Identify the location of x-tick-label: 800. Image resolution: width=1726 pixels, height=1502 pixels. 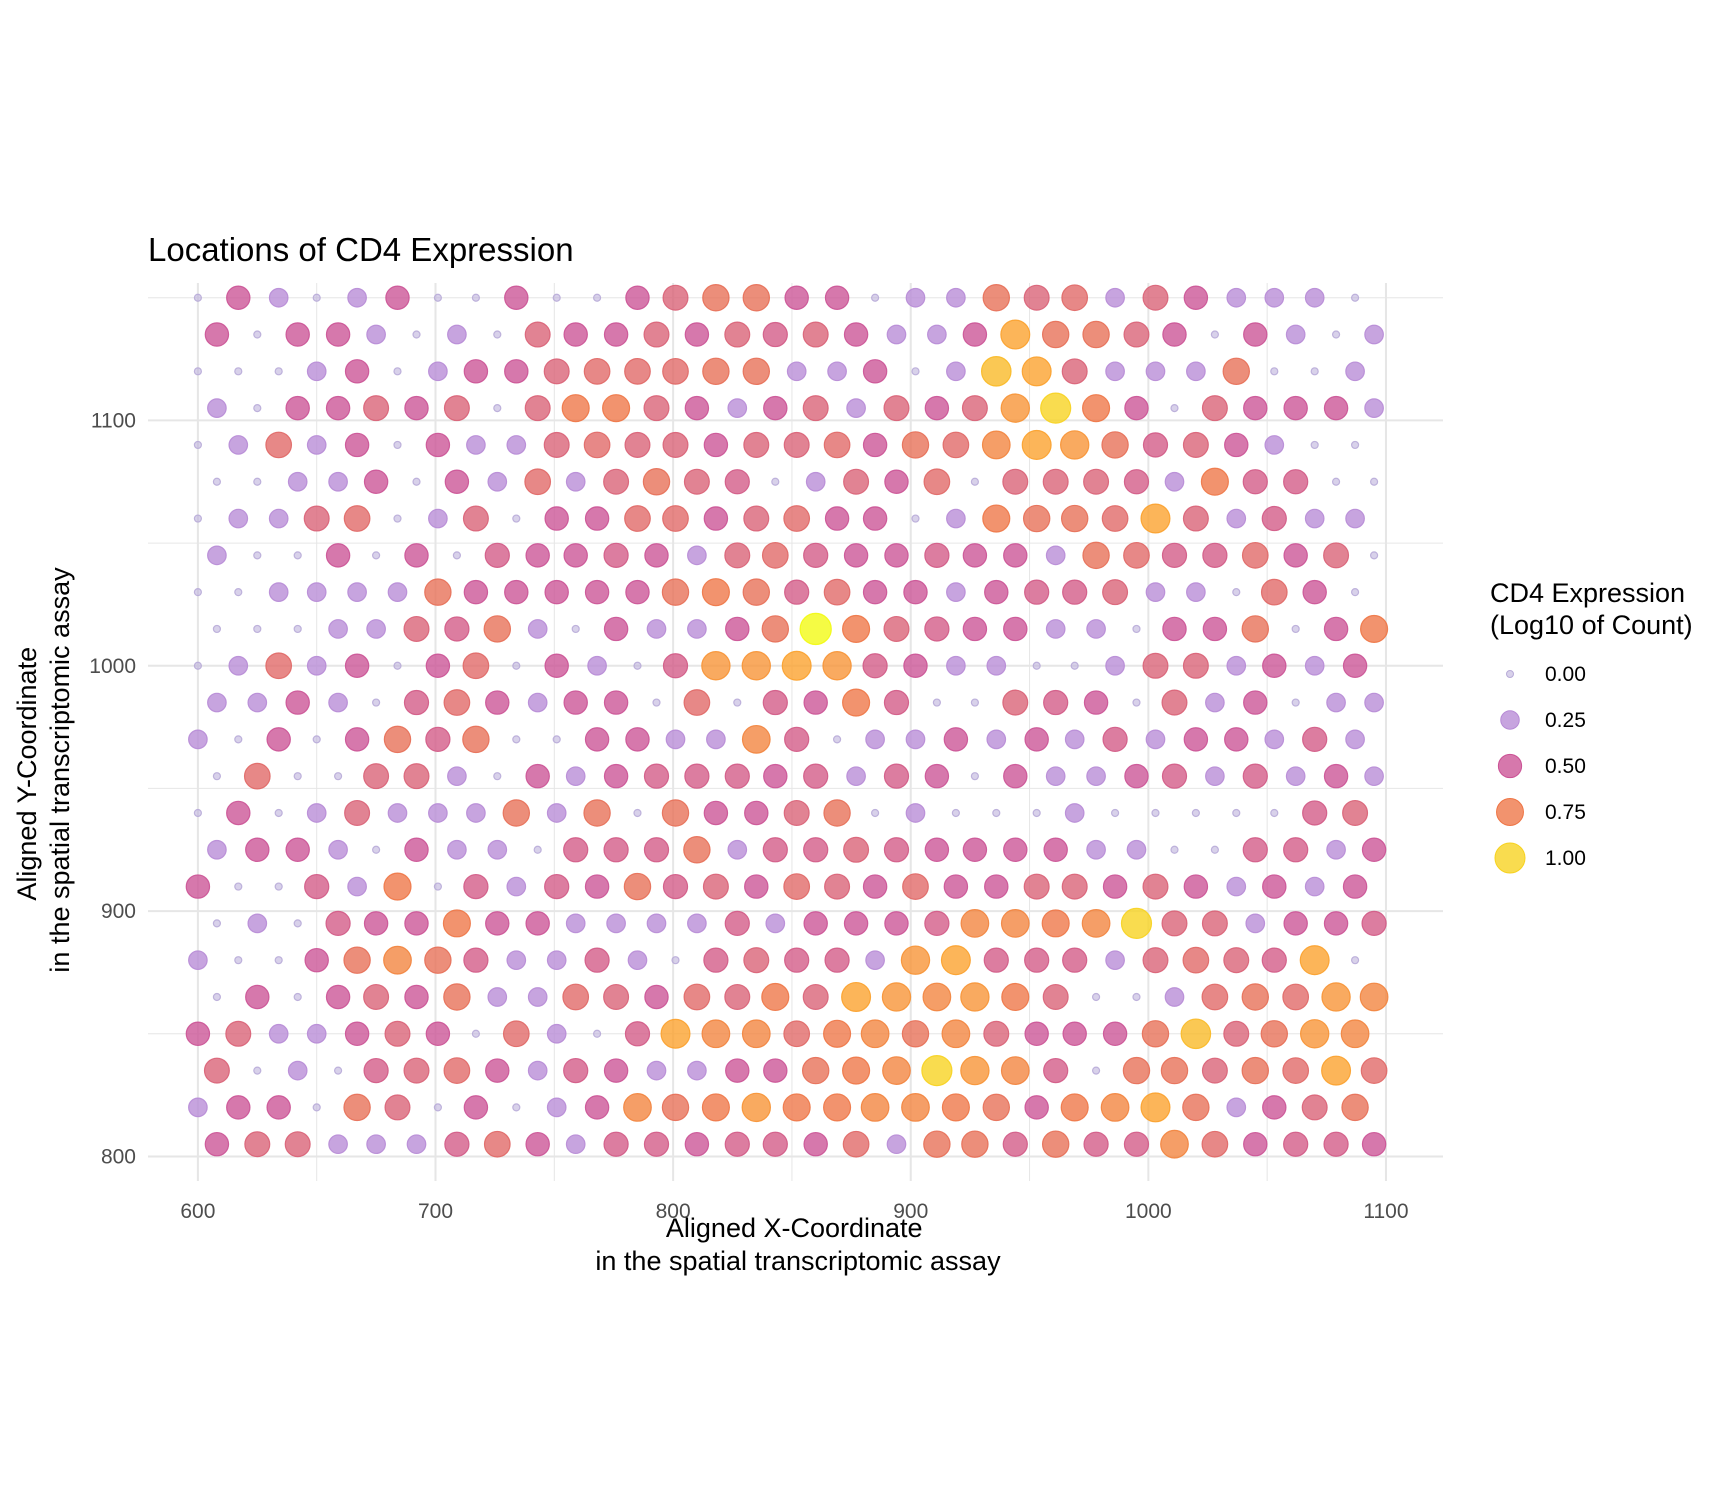
(673, 1211).